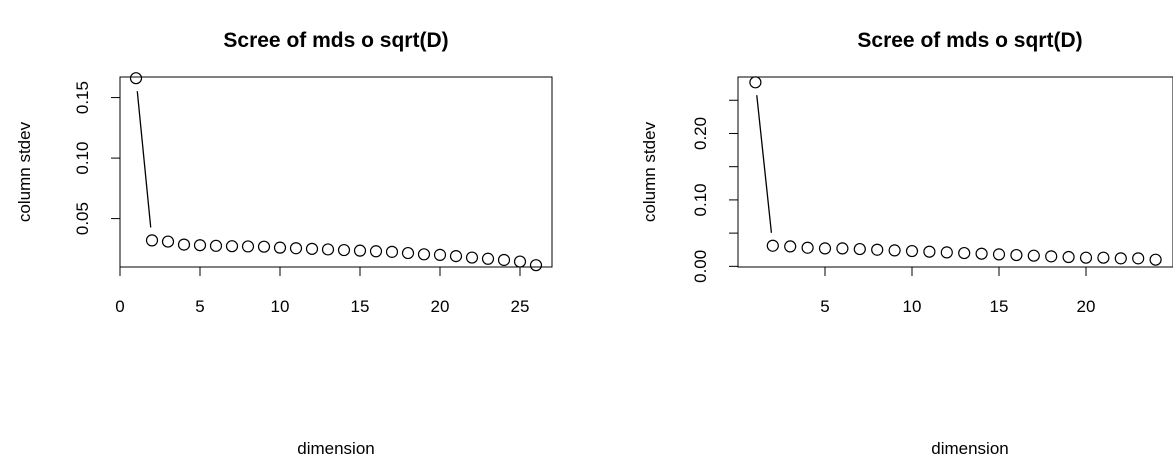  Describe the element at coordinates (700, 266) in the screenshot. I see `y-tick-label: 0.00` at that location.